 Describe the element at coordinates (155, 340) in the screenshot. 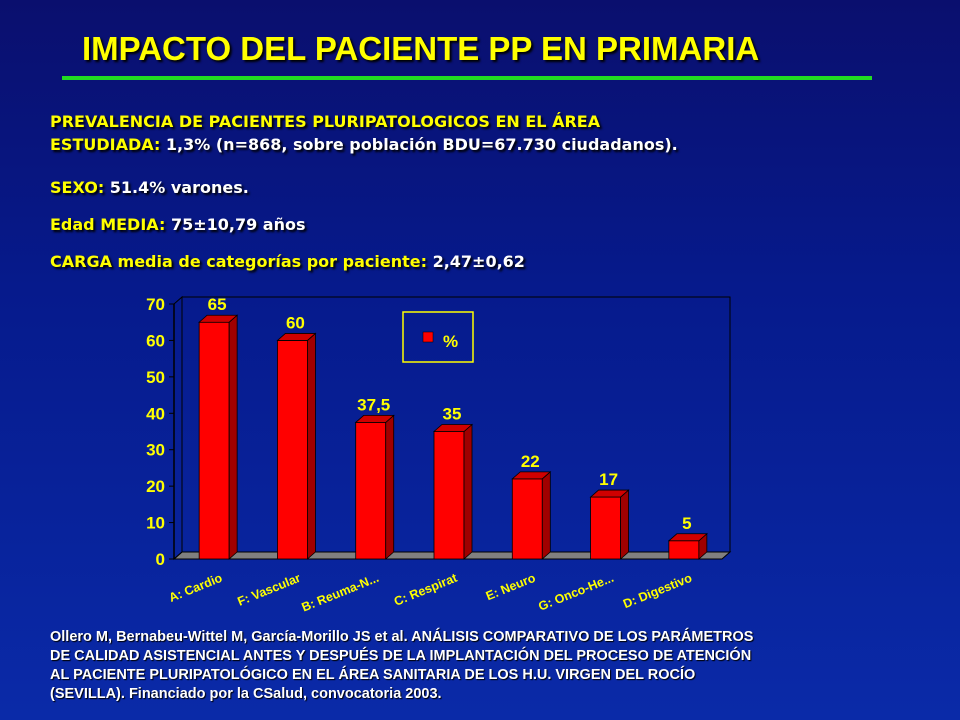

I see `y-tick-label: 60` at that location.